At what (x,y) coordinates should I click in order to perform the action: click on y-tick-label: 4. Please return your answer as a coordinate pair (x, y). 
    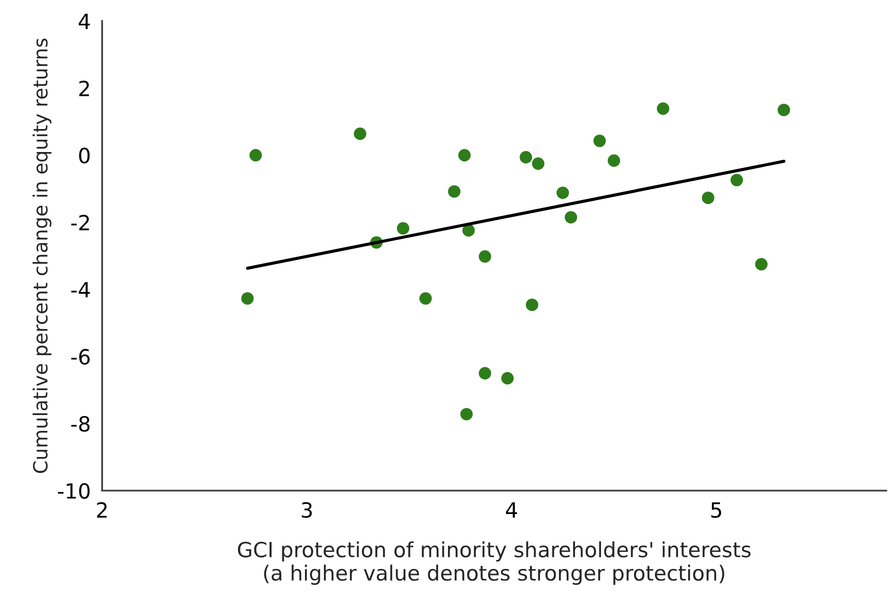
    Looking at the image, I should click on (84, 21).